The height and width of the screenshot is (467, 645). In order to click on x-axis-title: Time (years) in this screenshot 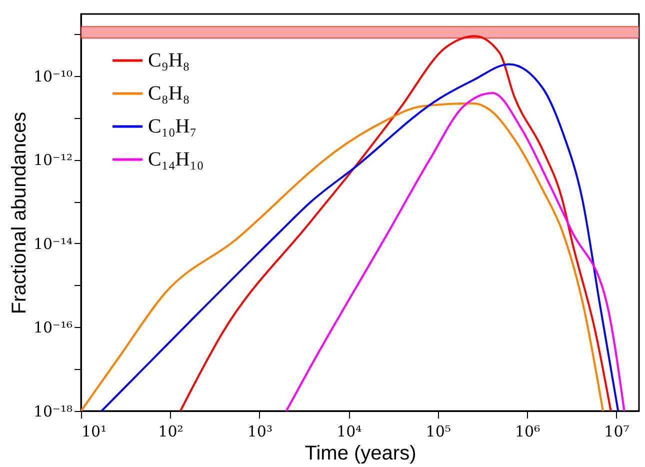, I will do `click(360, 453)`.